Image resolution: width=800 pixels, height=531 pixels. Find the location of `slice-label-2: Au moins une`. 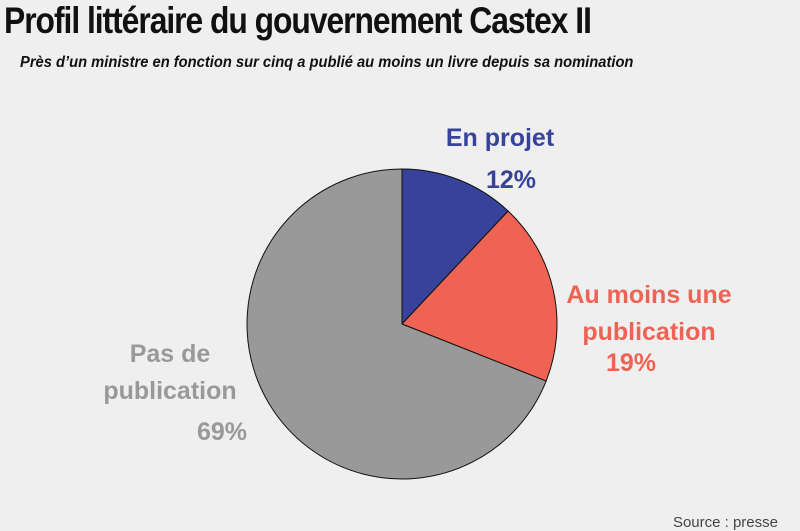

slice-label-2: Au moins une is located at coordinates (648, 295).